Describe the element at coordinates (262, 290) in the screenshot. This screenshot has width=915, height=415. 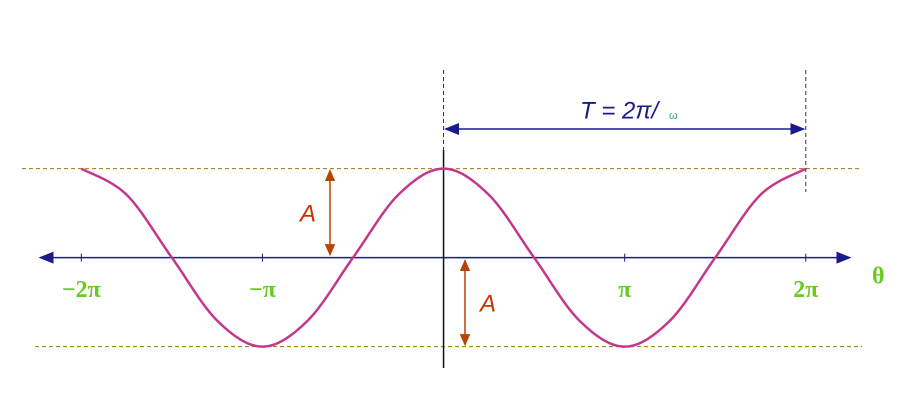
I see `x-tick-label: −π` at that location.